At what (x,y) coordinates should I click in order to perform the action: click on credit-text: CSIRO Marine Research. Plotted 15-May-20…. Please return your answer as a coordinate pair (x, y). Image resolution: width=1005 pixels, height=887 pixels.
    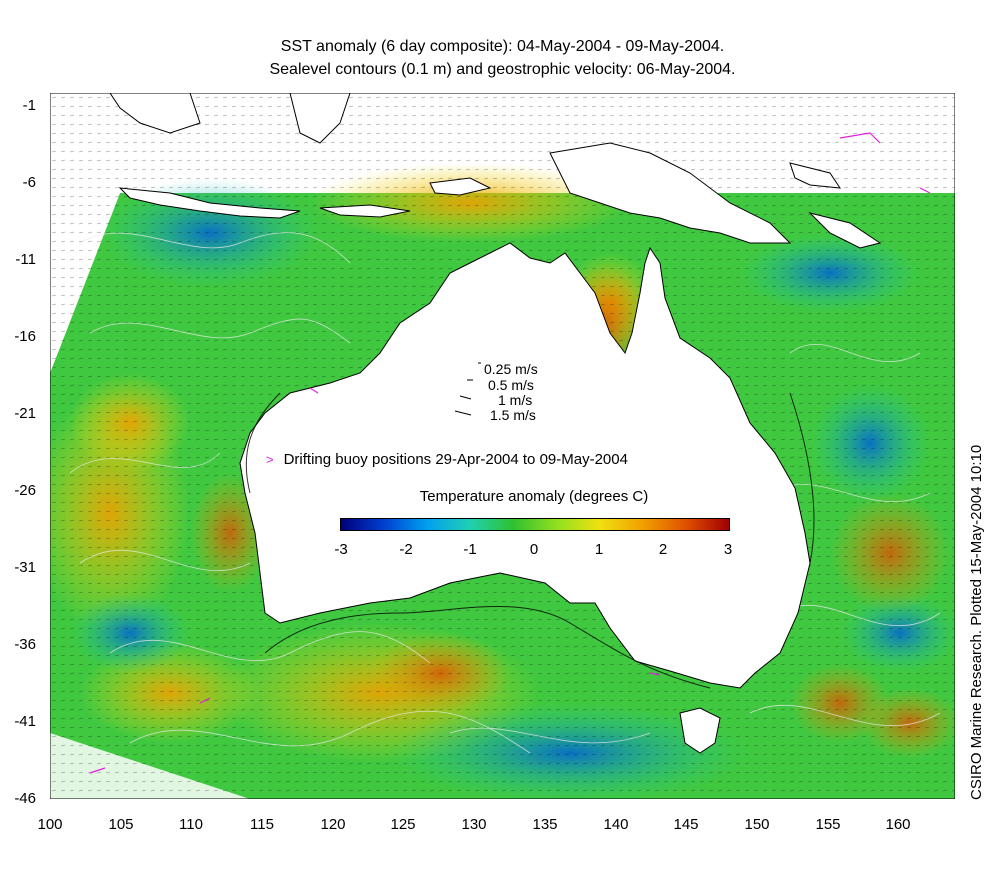
    Looking at the image, I should click on (976, 622).